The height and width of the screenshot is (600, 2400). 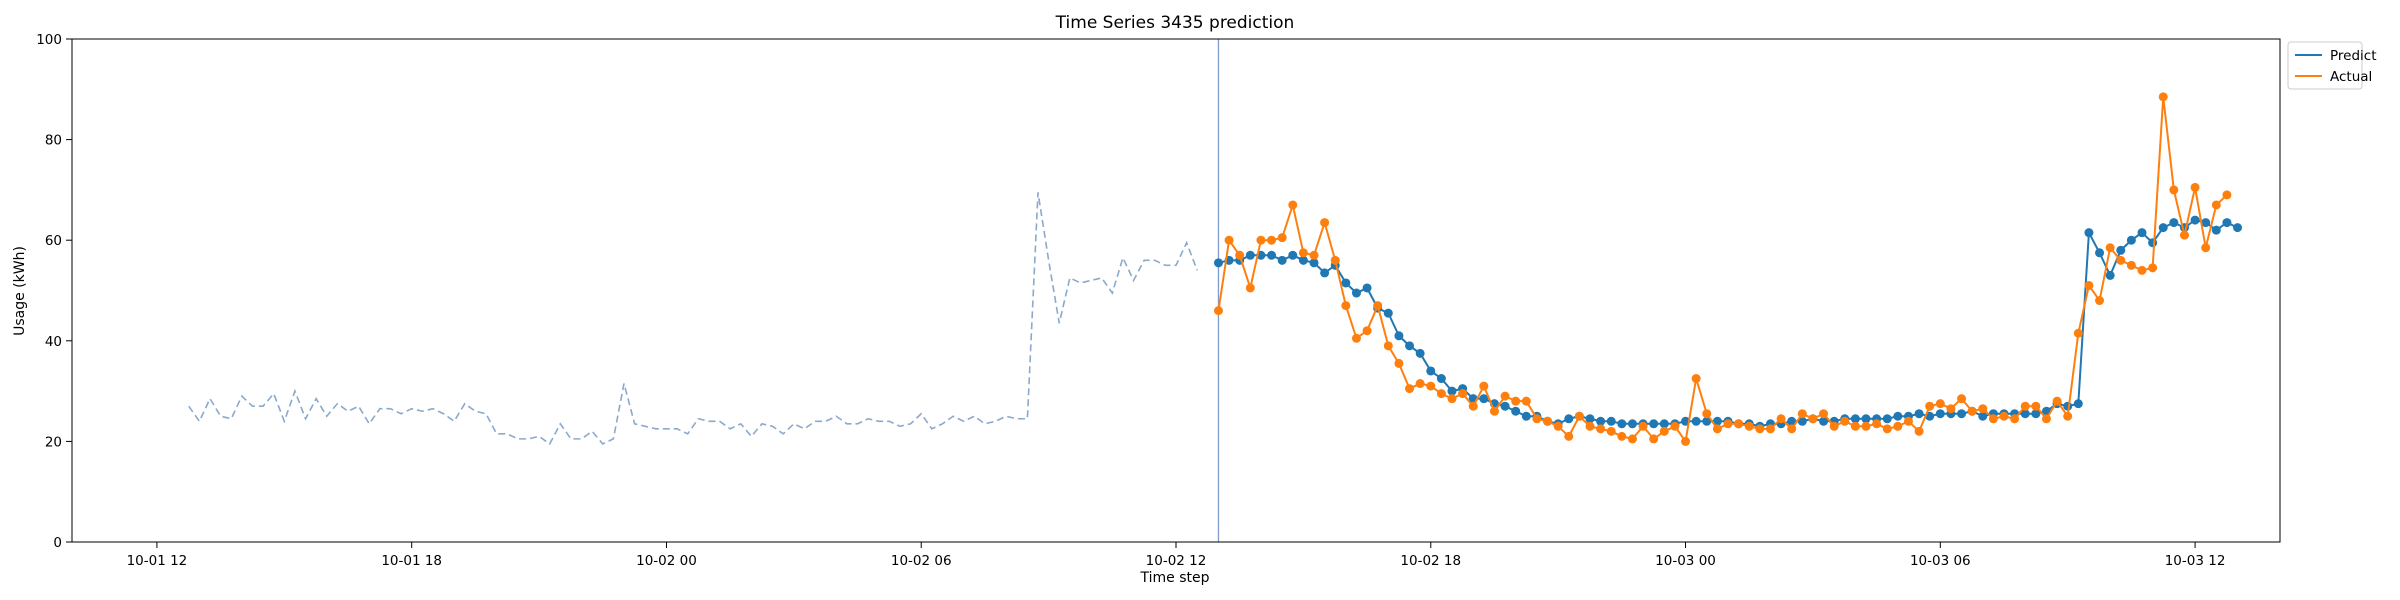 I want to click on x-tick-label: 10-02 06, so click(x=921, y=561).